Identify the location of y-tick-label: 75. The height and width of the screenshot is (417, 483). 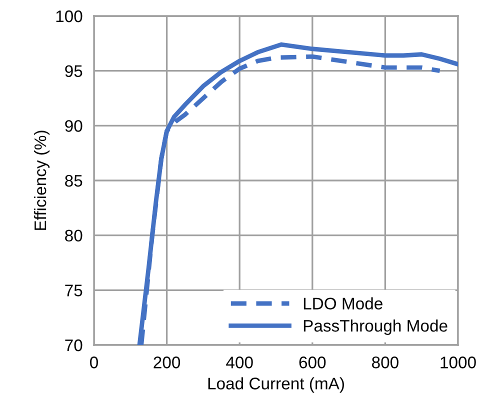
(73, 290).